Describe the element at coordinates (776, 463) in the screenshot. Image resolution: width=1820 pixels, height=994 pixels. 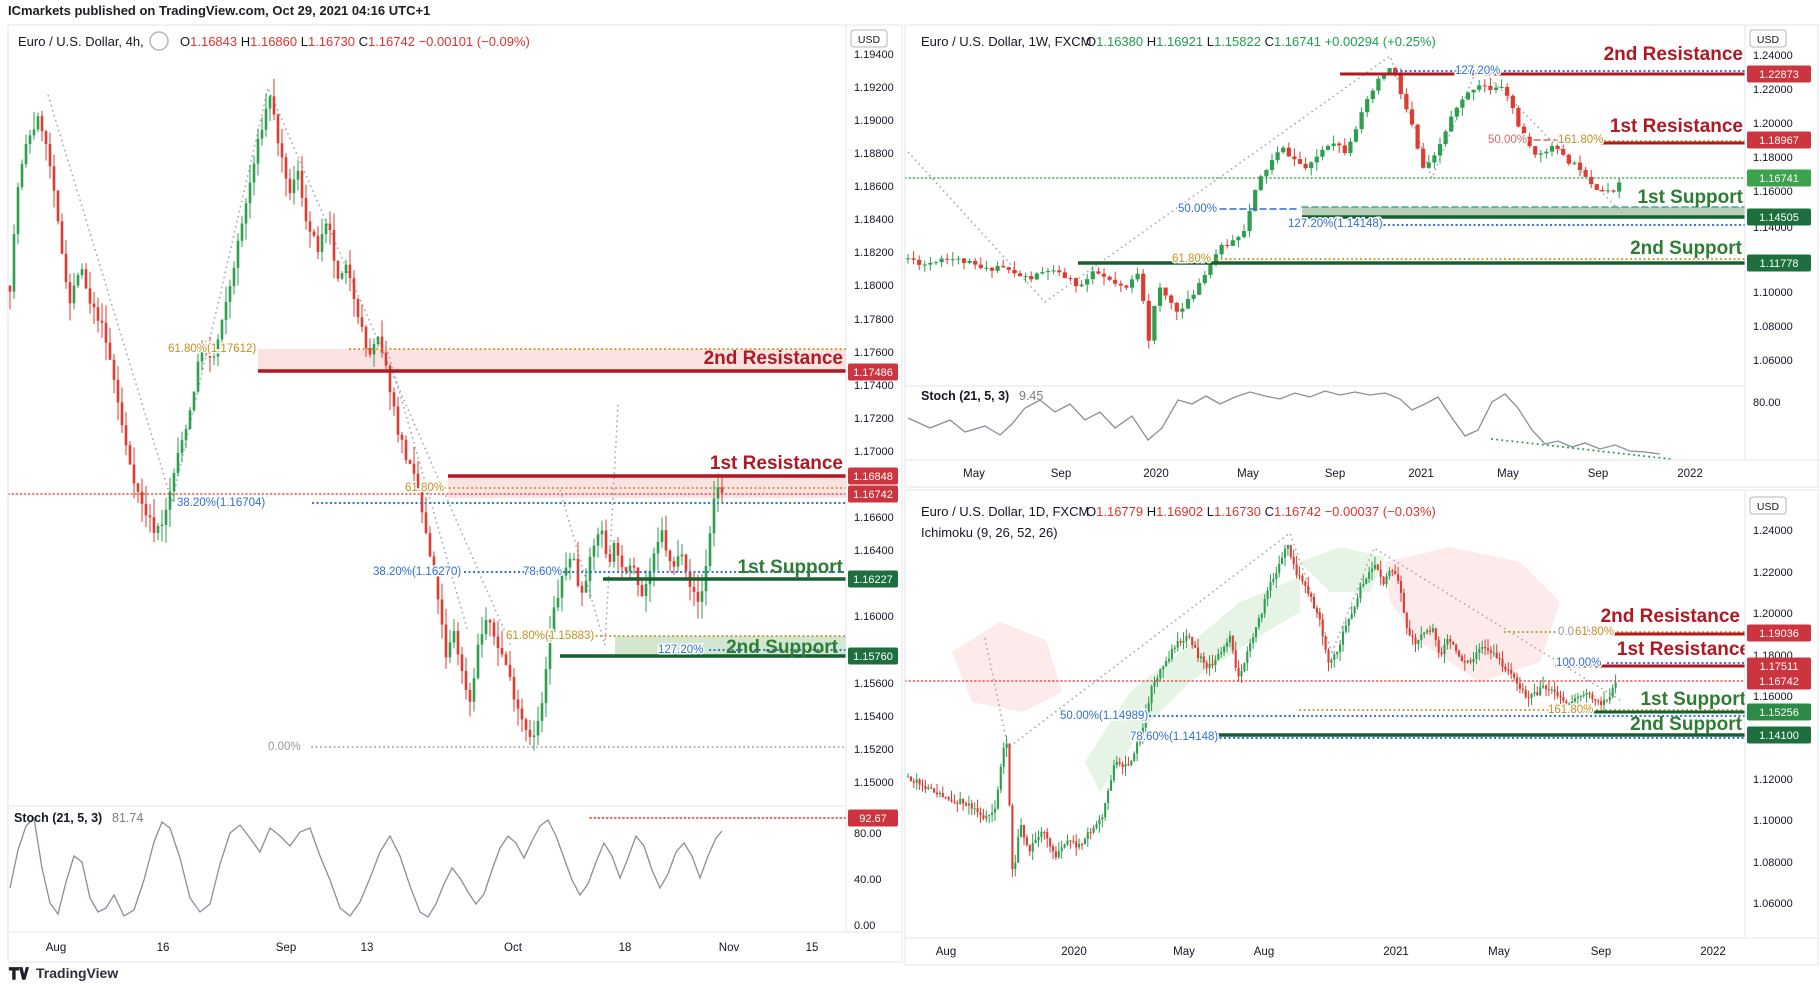
I see `sr-label: 1st Resistance` at that location.